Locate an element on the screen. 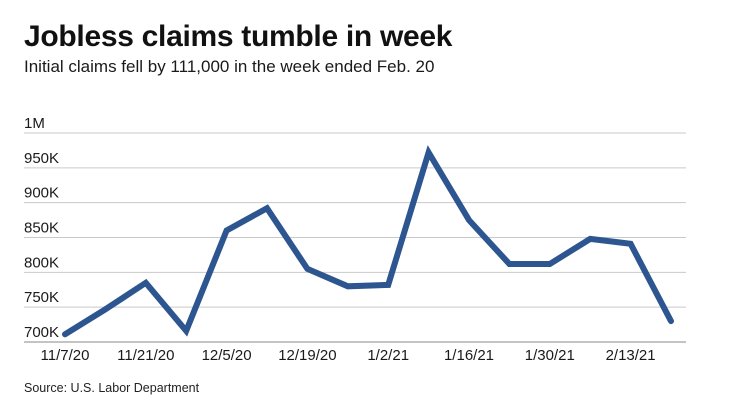 The height and width of the screenshot is (416, 740). x-tick-label: 1/30/21 is located at coordinates (550, 355).